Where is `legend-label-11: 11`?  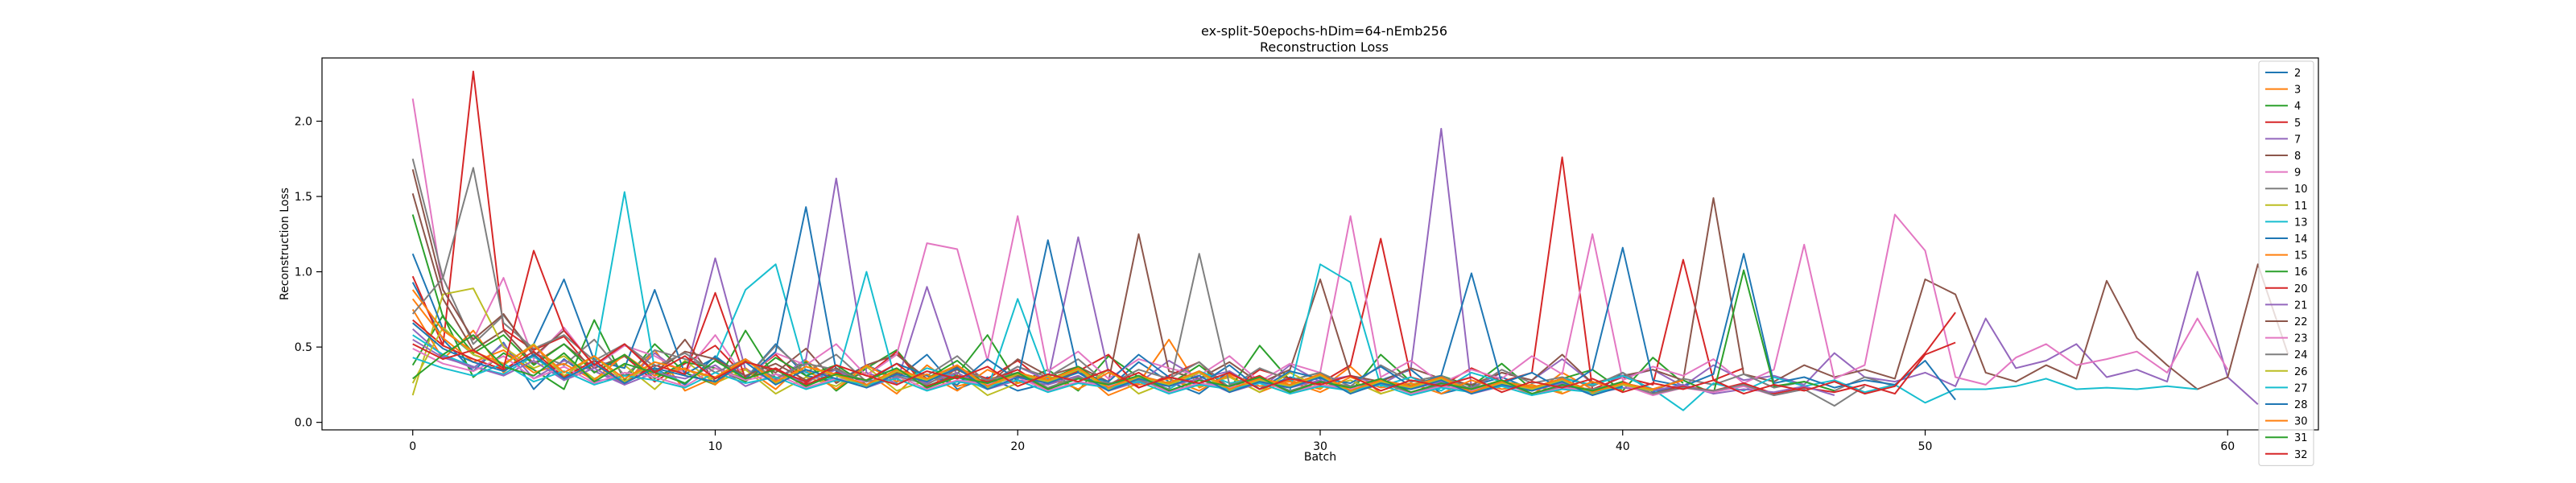 legend-label-11: 11 is located at coordinates (2301, 206).